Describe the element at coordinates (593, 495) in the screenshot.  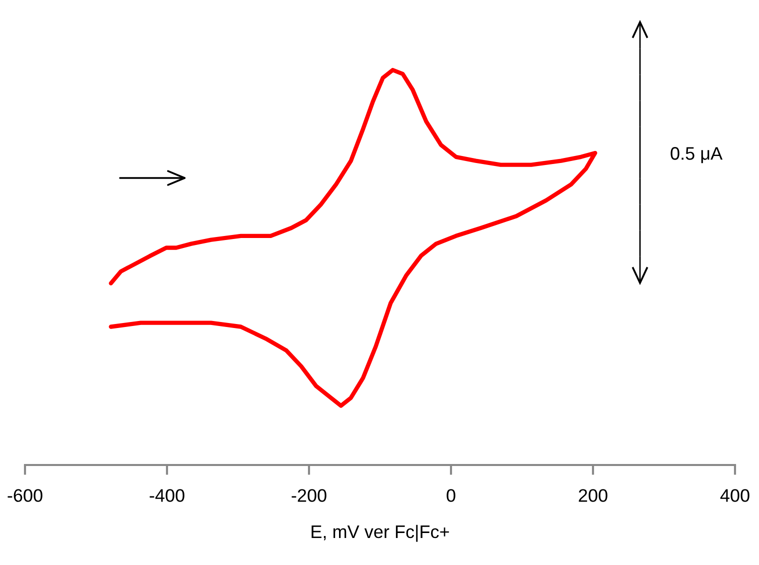
I see `x-tick-label: 200` at that location.